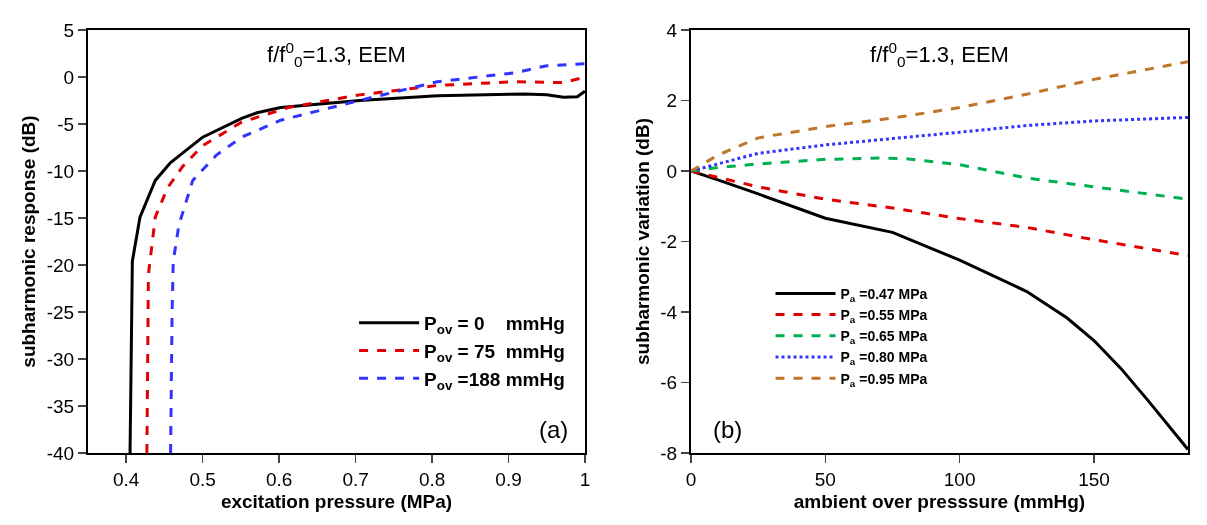 The width and height of the screenshot is (1207, 525). Describe the element at coordinates (669, 453) in the screenshot. I see `y-tick-label: -8` at that location.